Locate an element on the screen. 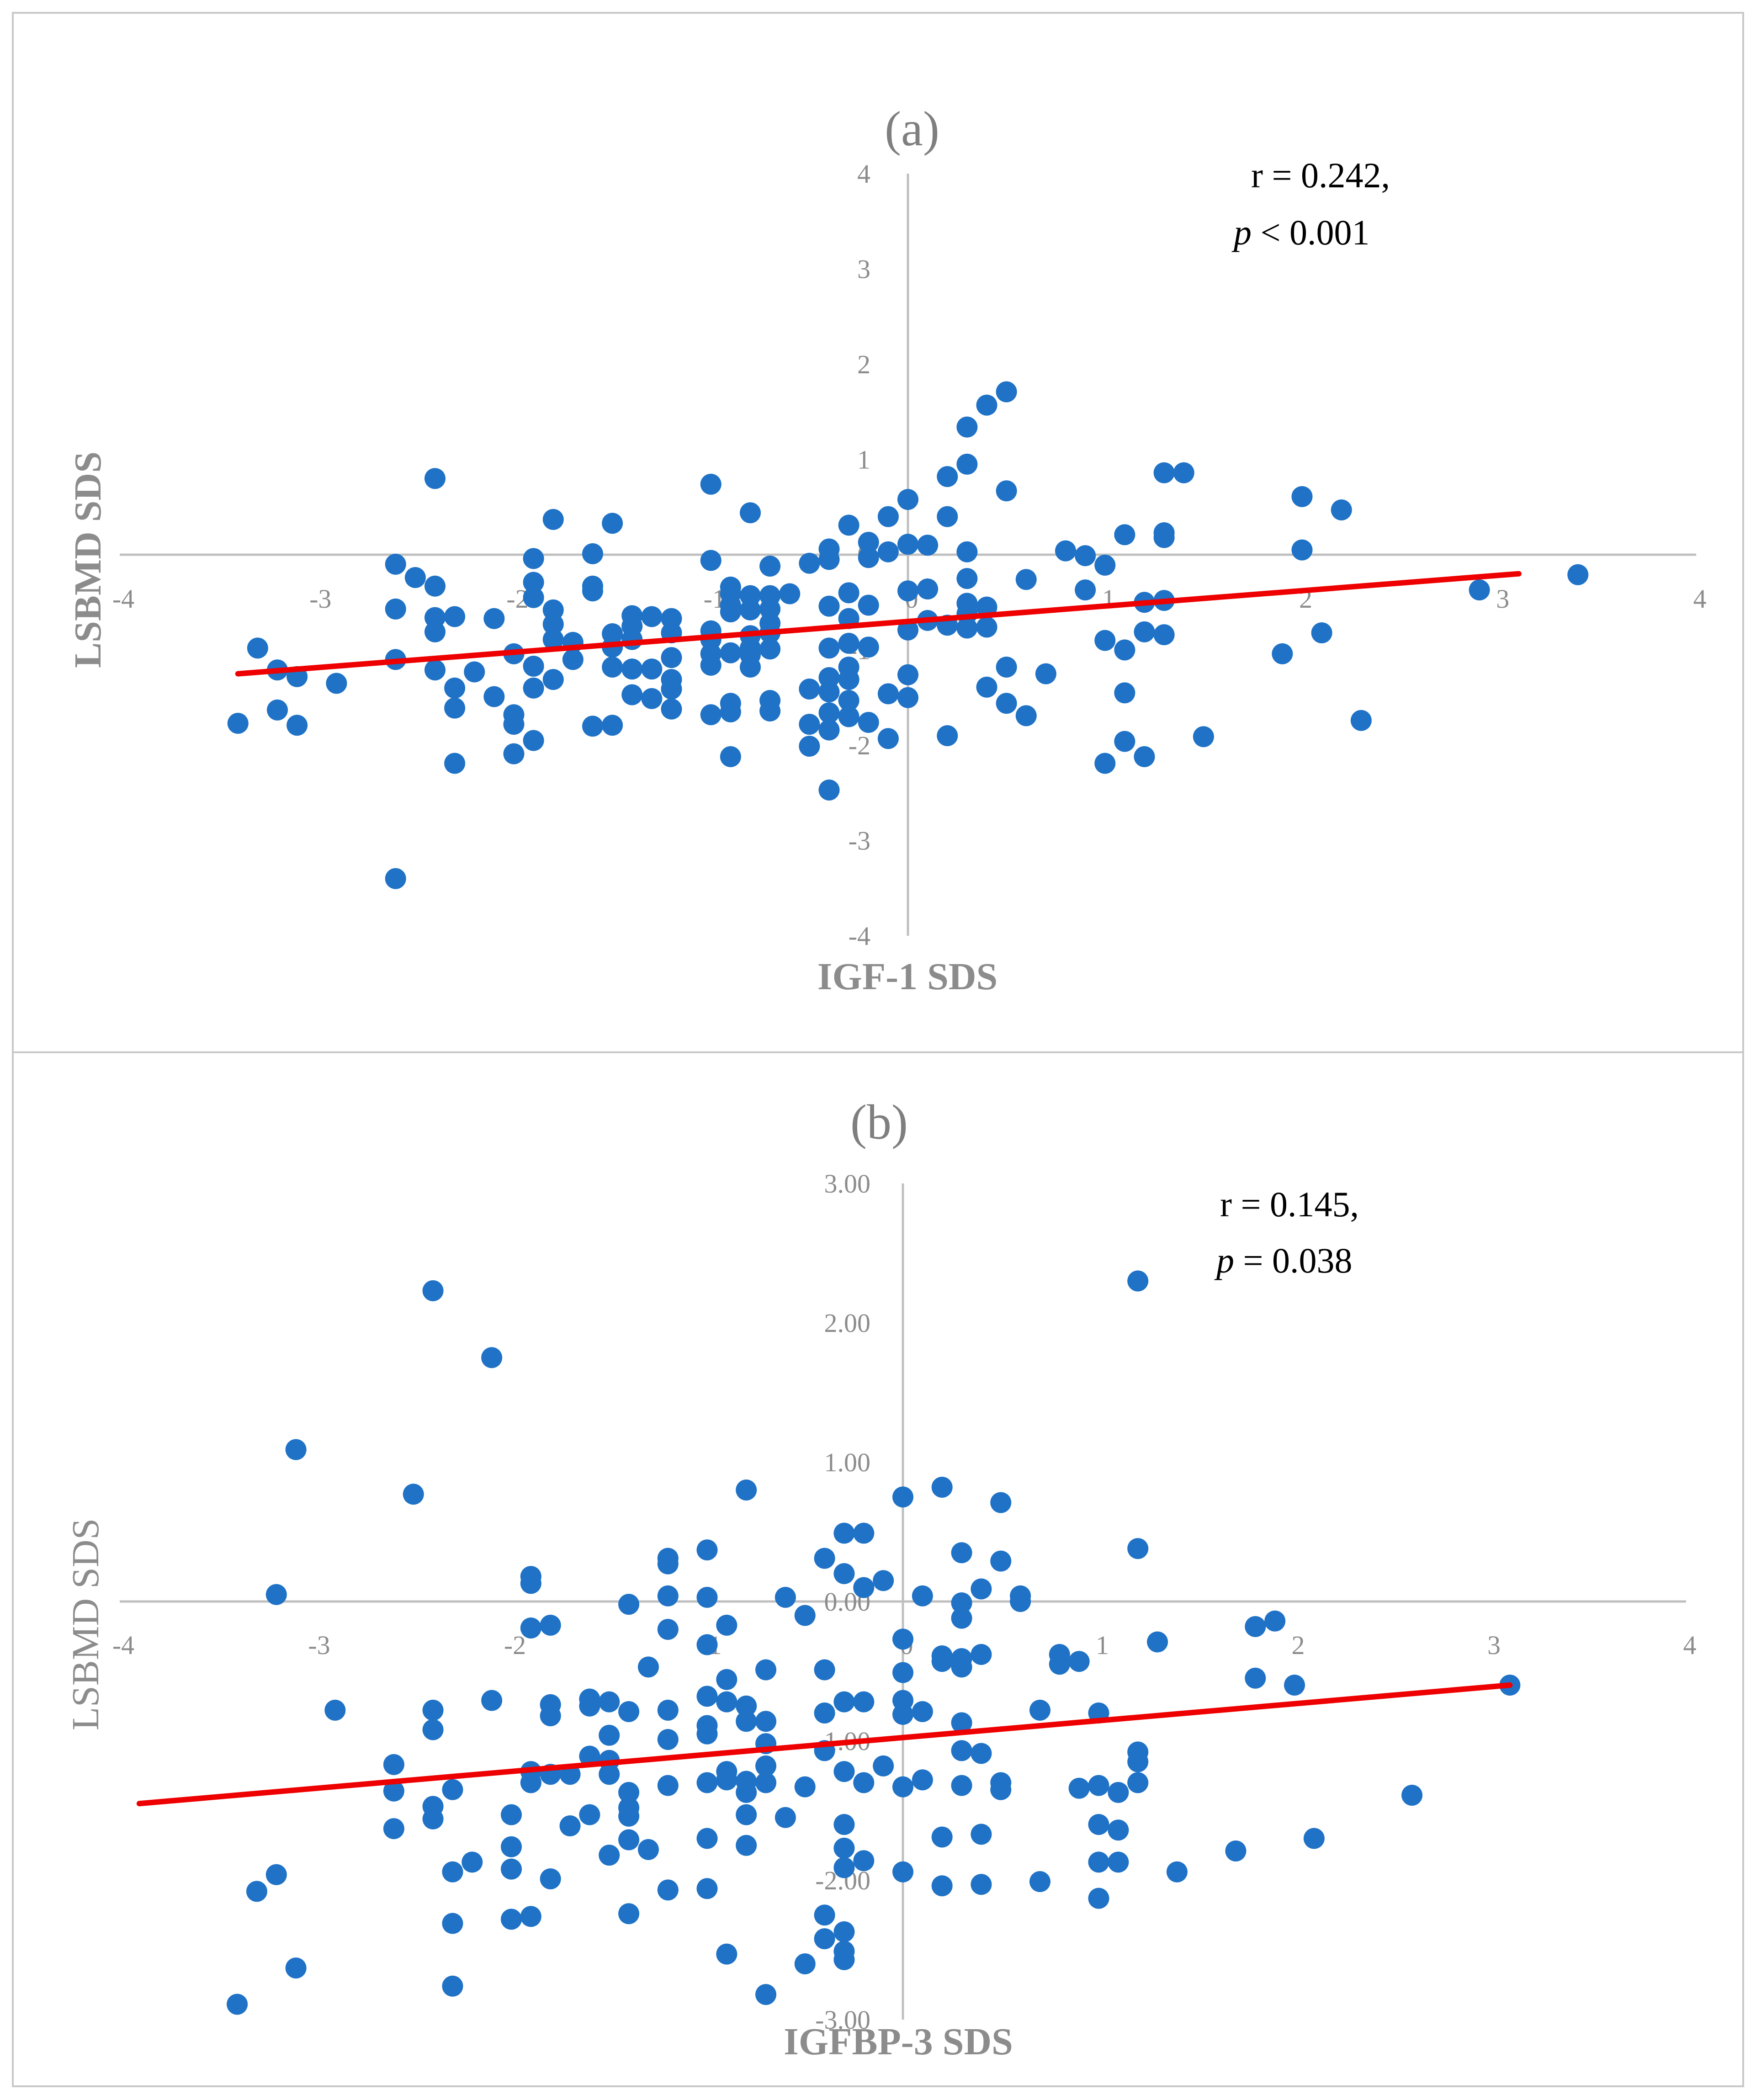  panel-a-x-tick-label: 3 is located at coordinates (1502, 599).